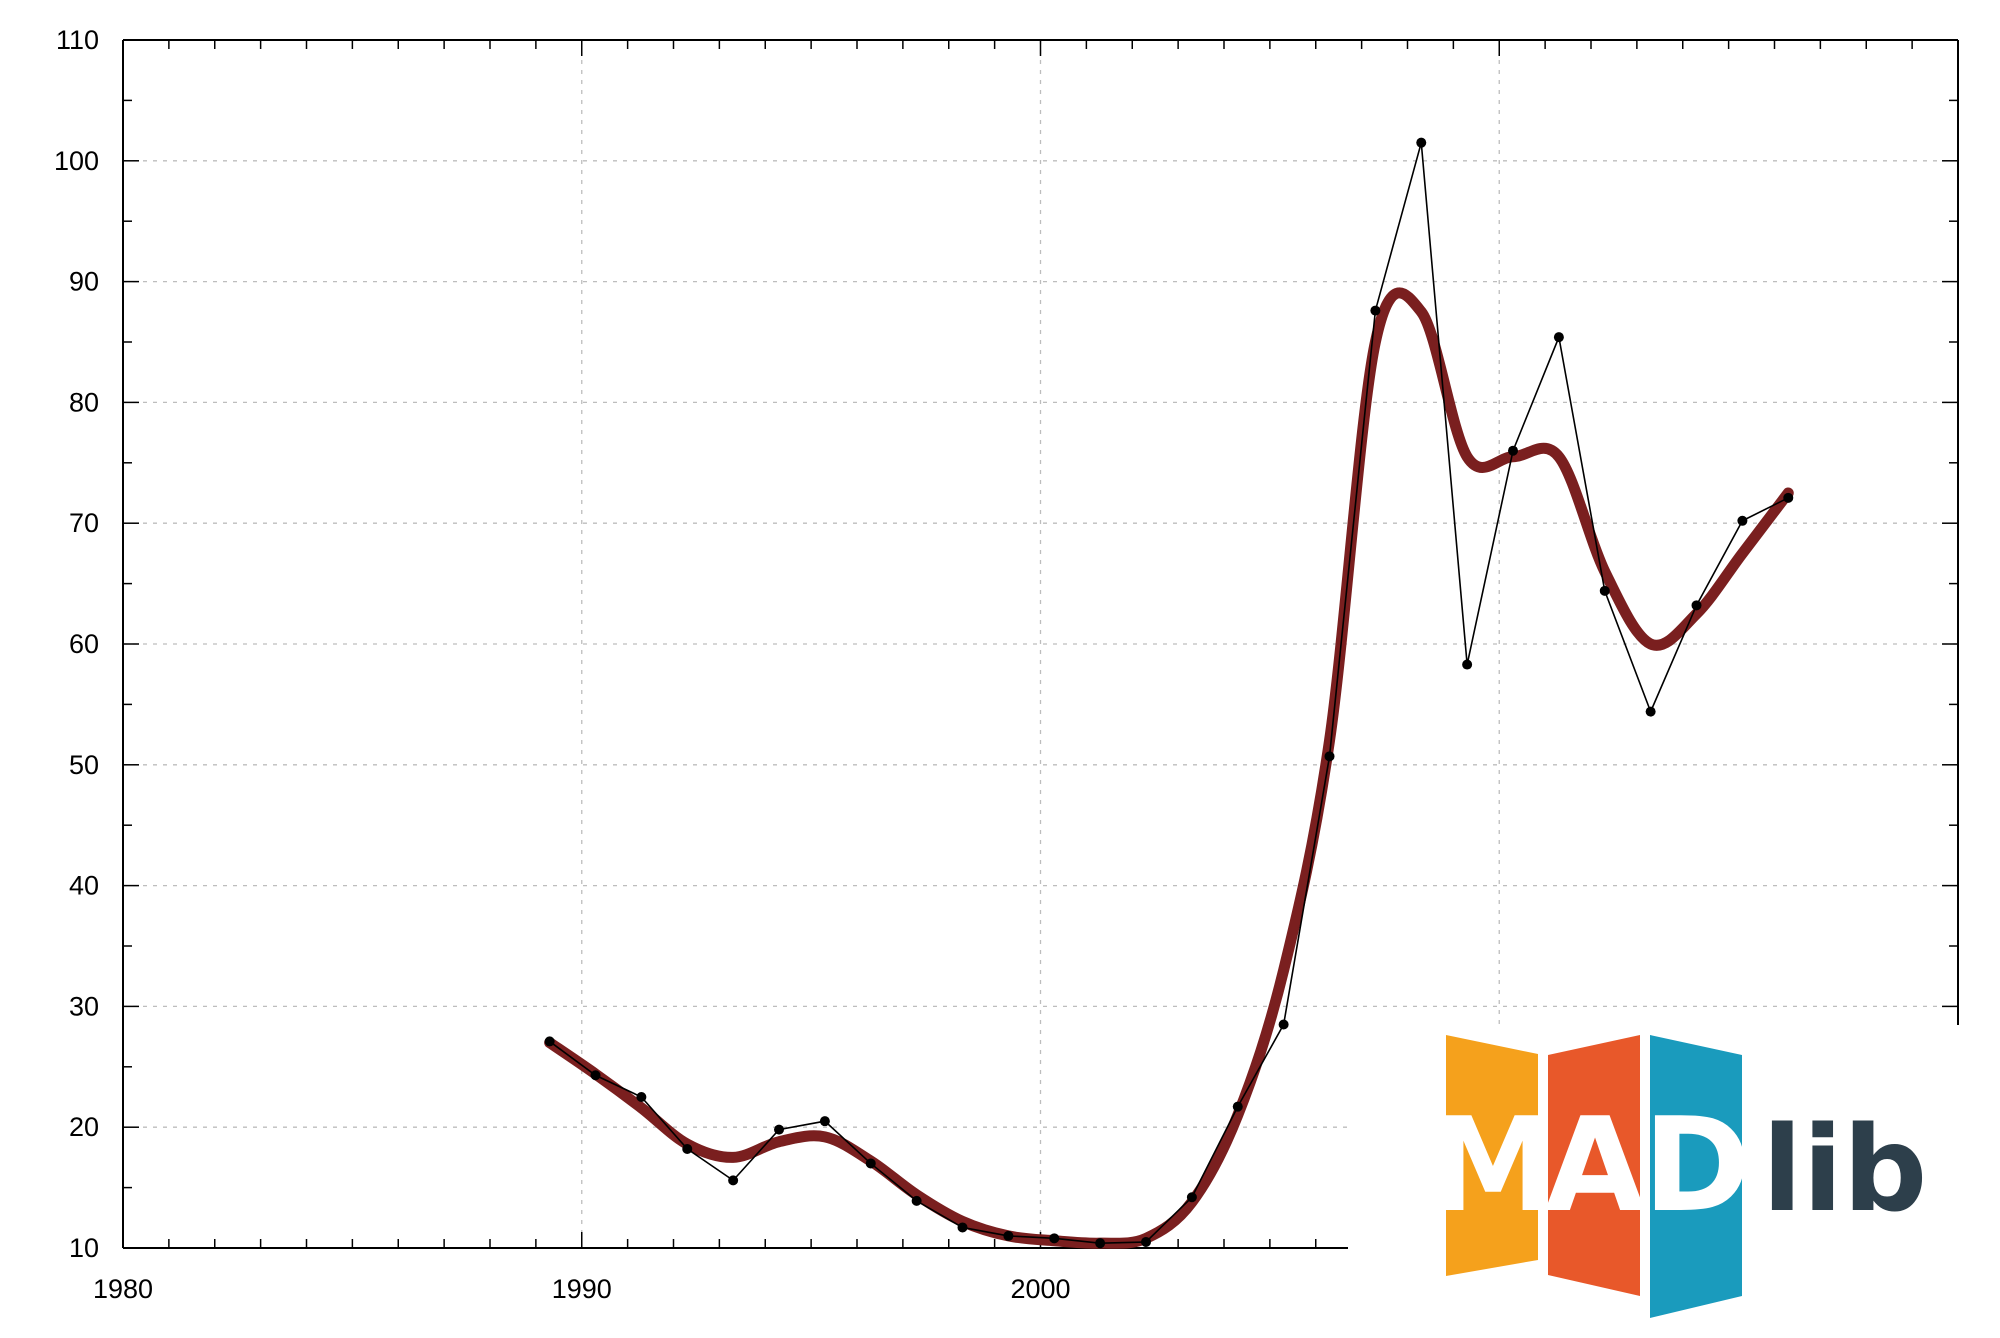 The image size is (2000, 1338). I want to click on y-tick-label: 100, so click(76, 161).